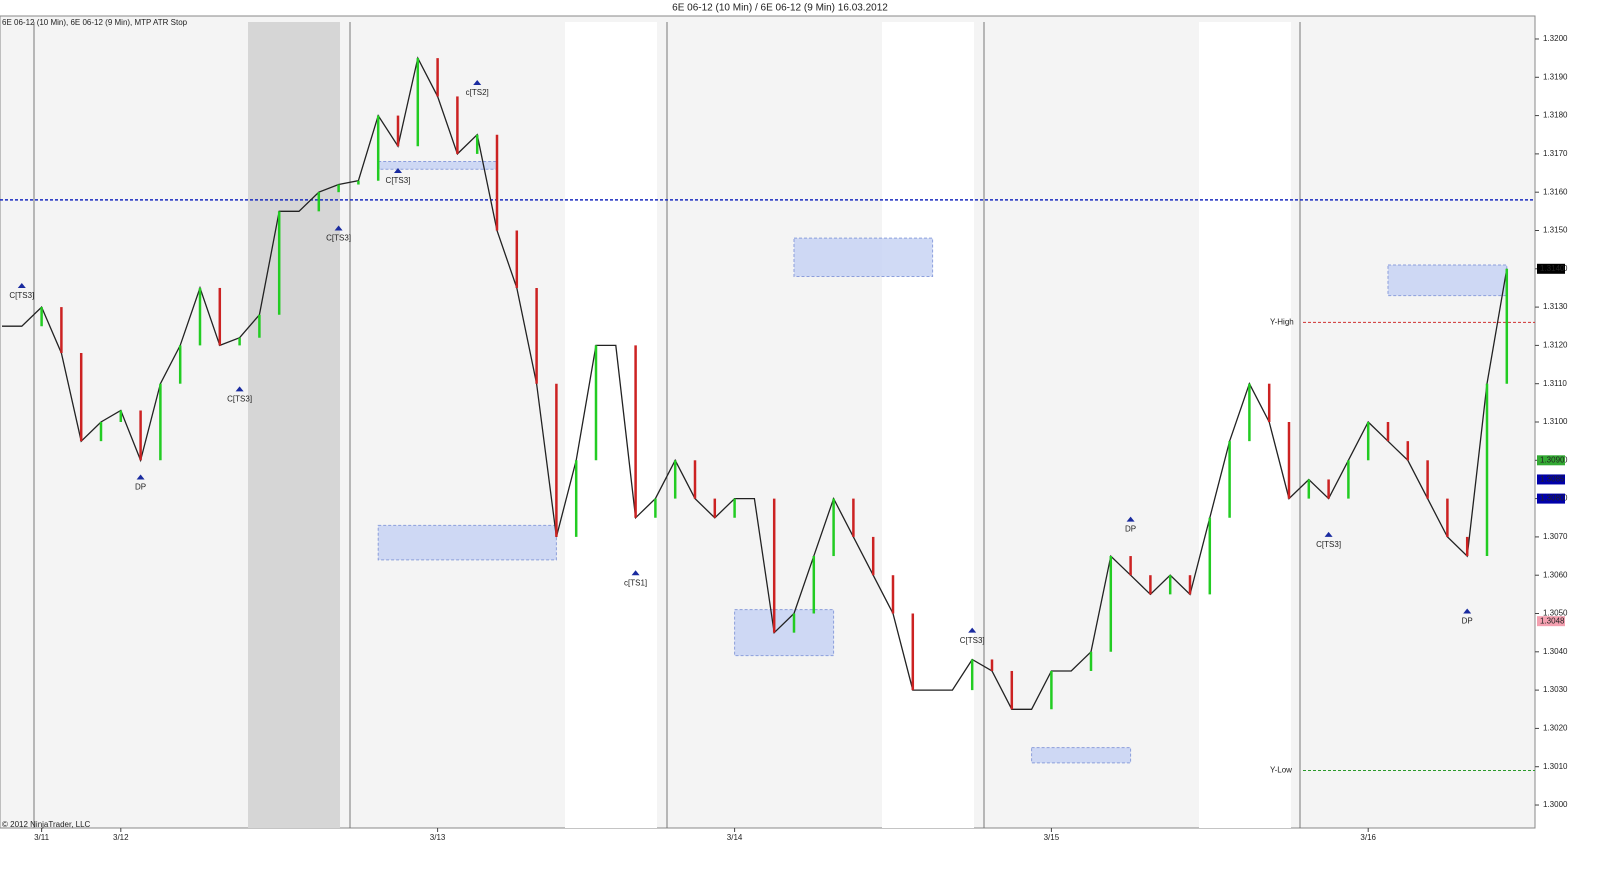  I want to click on price-marker-label: 1.3090, so click(1552, 459).